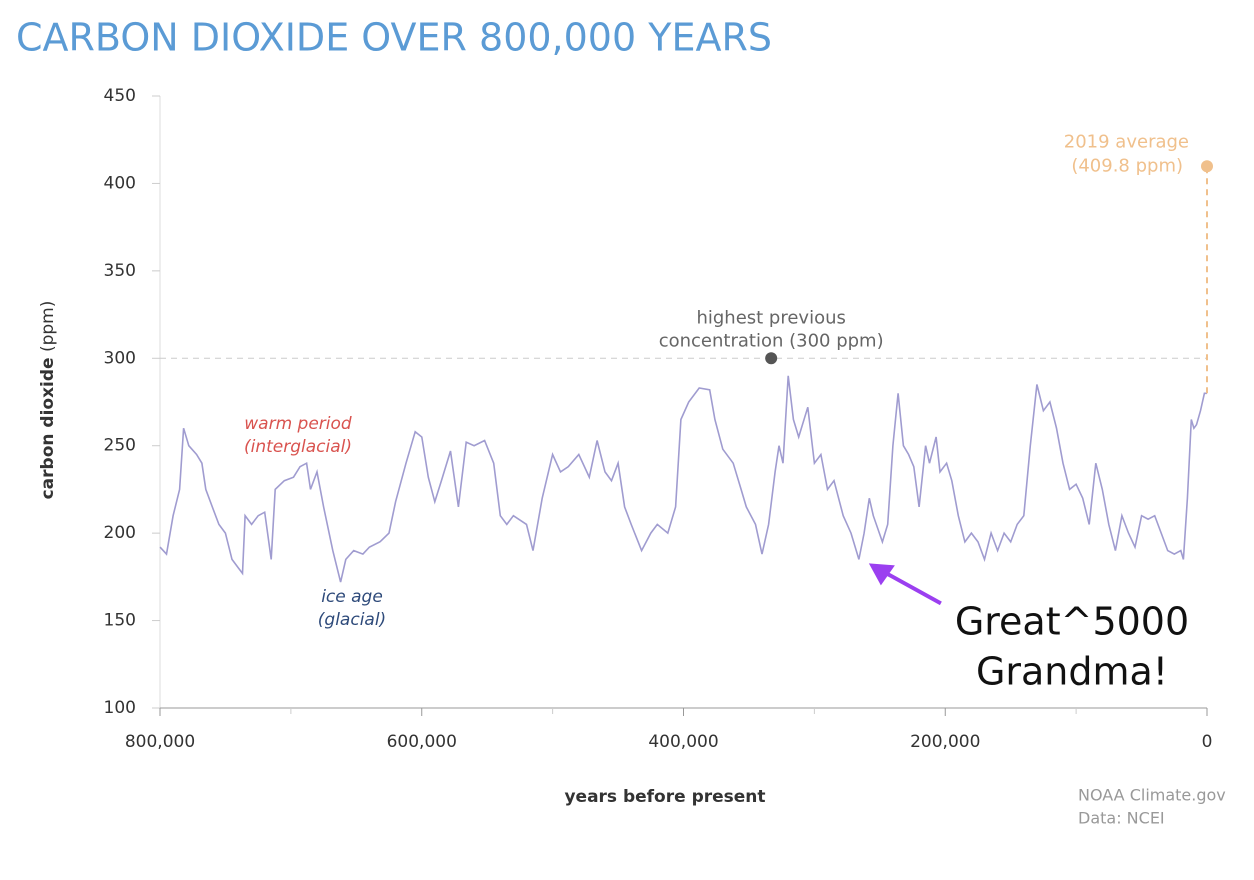 Image resolution: width=1254 pixels, height=880 pixels. What do you see at coordinates (298, 447) in the screenshot?
I see `annotation: (interglacial)` at bounding box center [298, 447].